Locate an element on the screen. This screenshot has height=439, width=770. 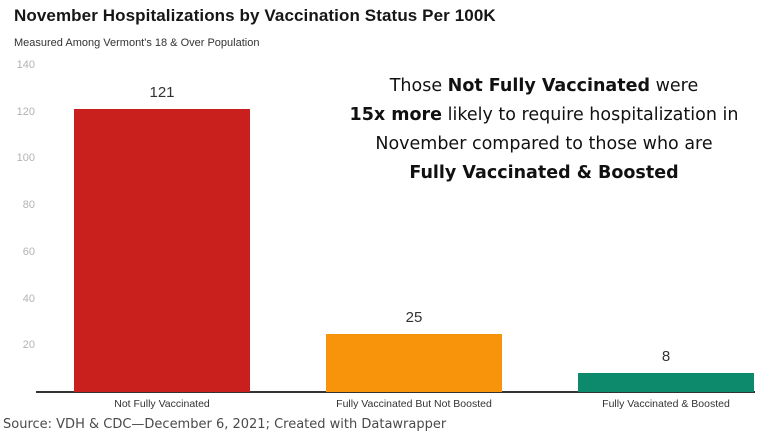
bar-category-label: Fully Vaccinated & Boosted is located at coordinates (666, 404).